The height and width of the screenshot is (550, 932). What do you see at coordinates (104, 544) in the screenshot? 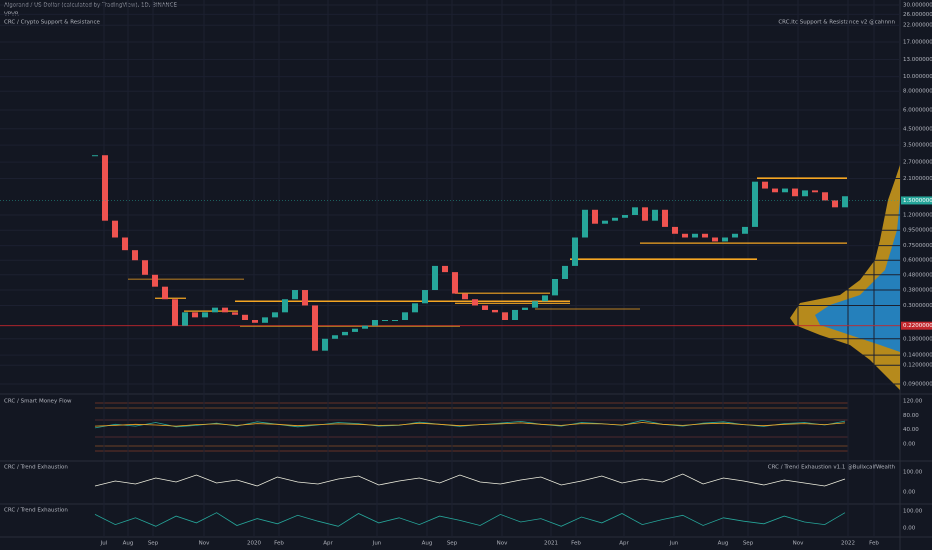
I see `x-tick-label: Jul` at bounding box center [104, 544].